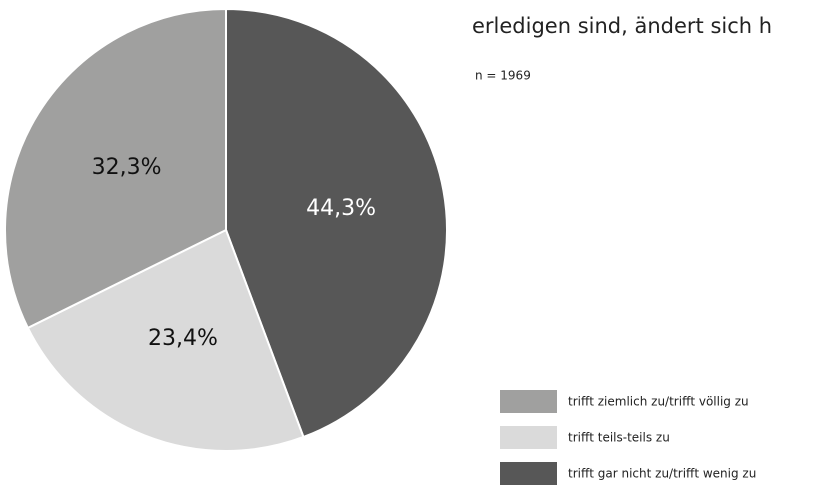 The height and width of the screenshot is (488, 830). I want to click on chart-subtitle: n = 1969, so click(503, 76).